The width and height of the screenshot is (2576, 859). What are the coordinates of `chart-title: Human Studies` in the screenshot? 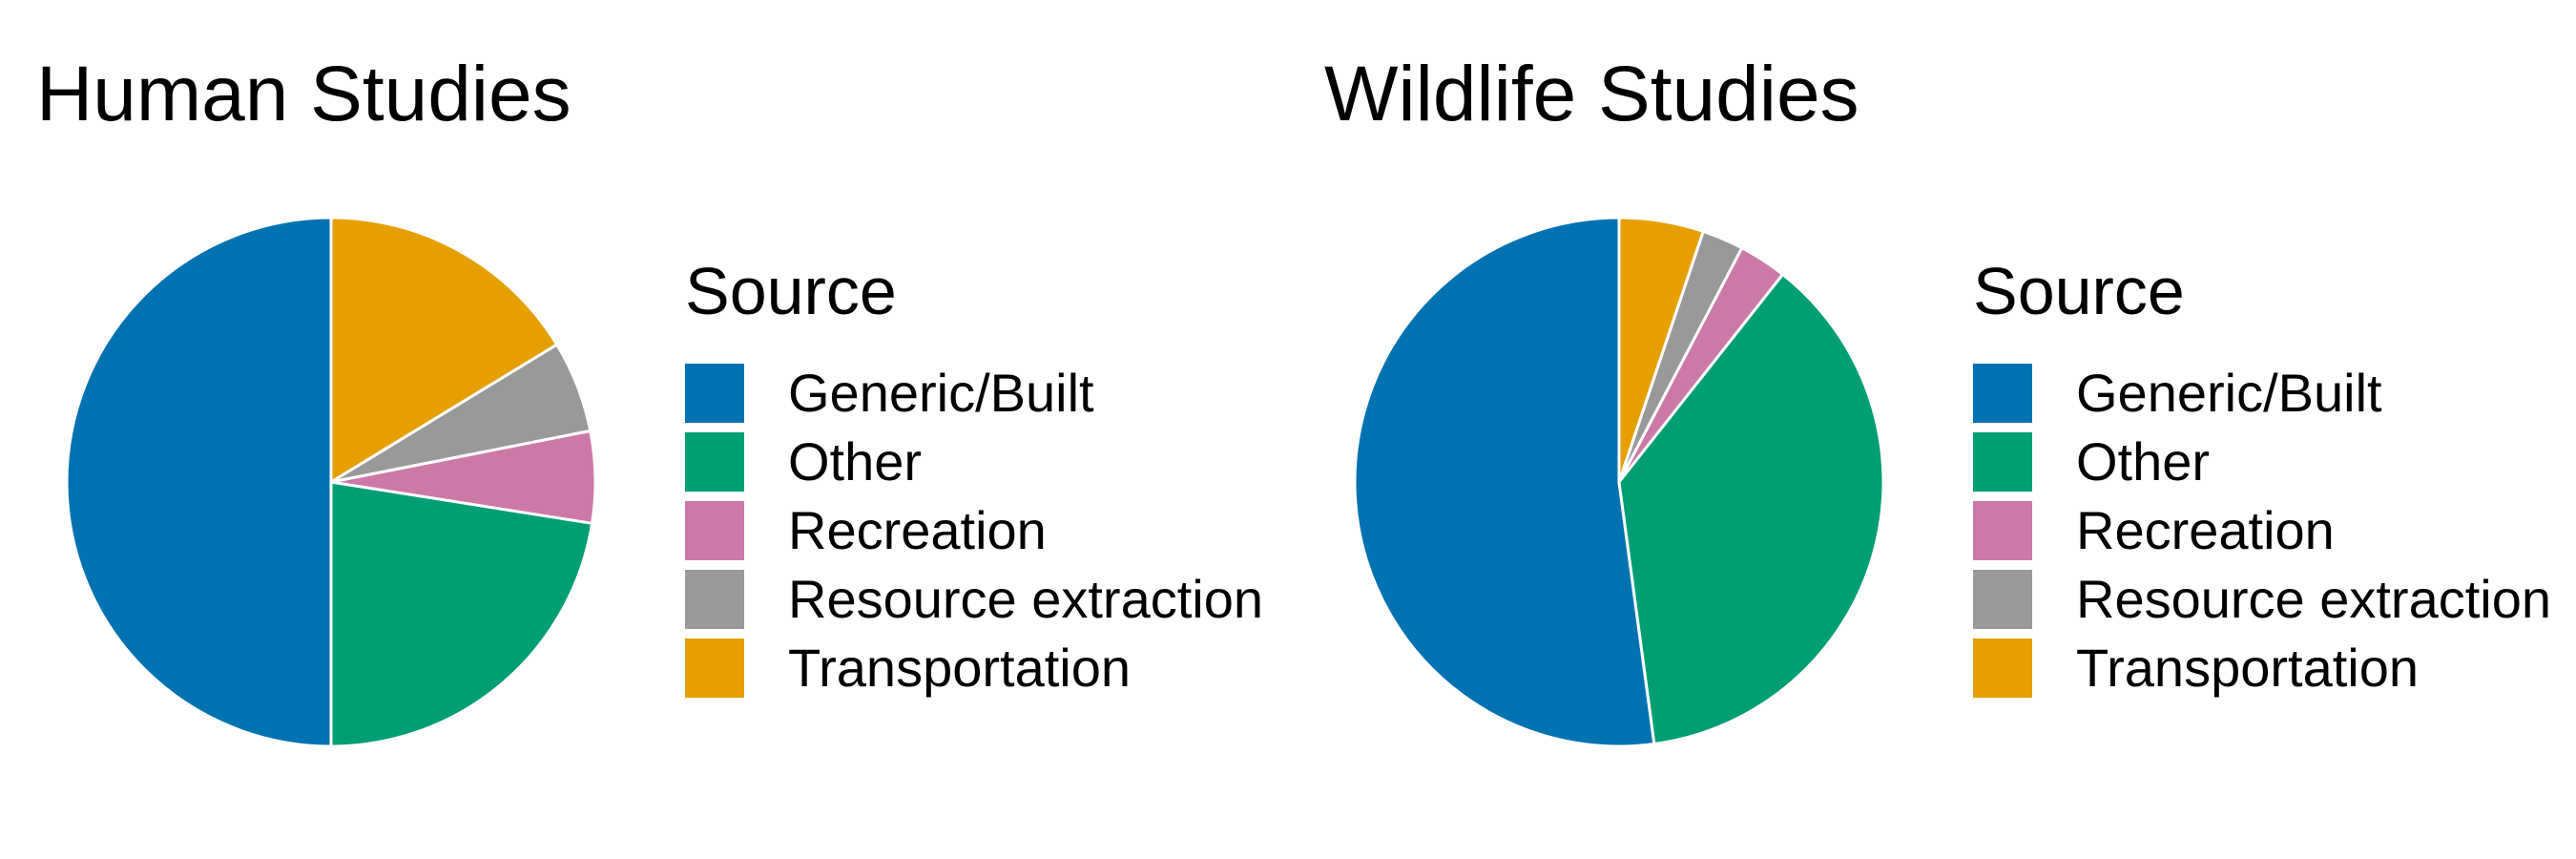 It's located at (303, 94).